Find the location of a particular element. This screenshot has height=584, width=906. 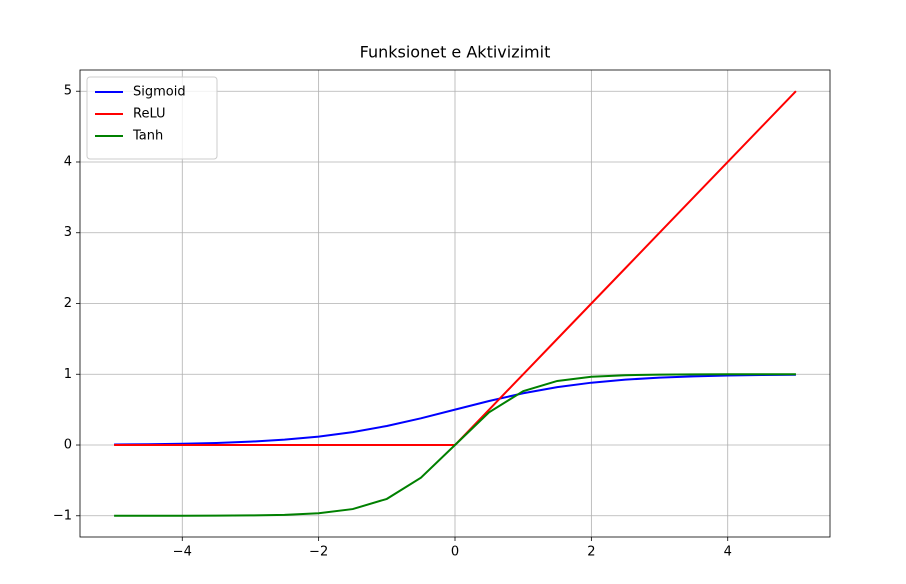

y-tick-label: 5 is located at coordinates (68, 91).